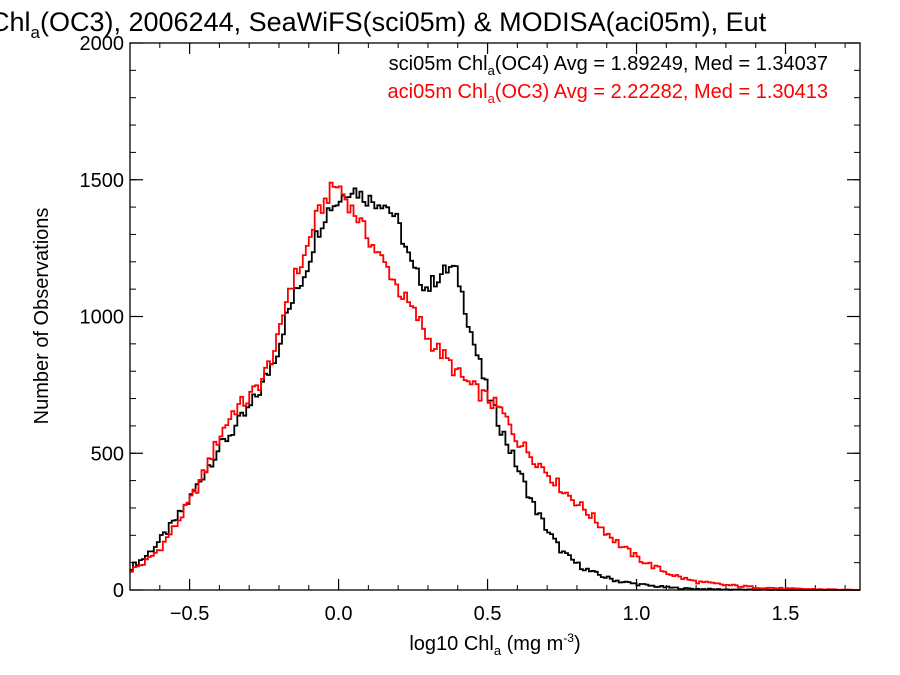 Image resolution: width=900 pixels, height=675 pixels. What do you see at coordinates (438, 64) in the screenshot?
I see `legend-sci05m-pre: sci05m Chl` at bounding box center [438, 64].